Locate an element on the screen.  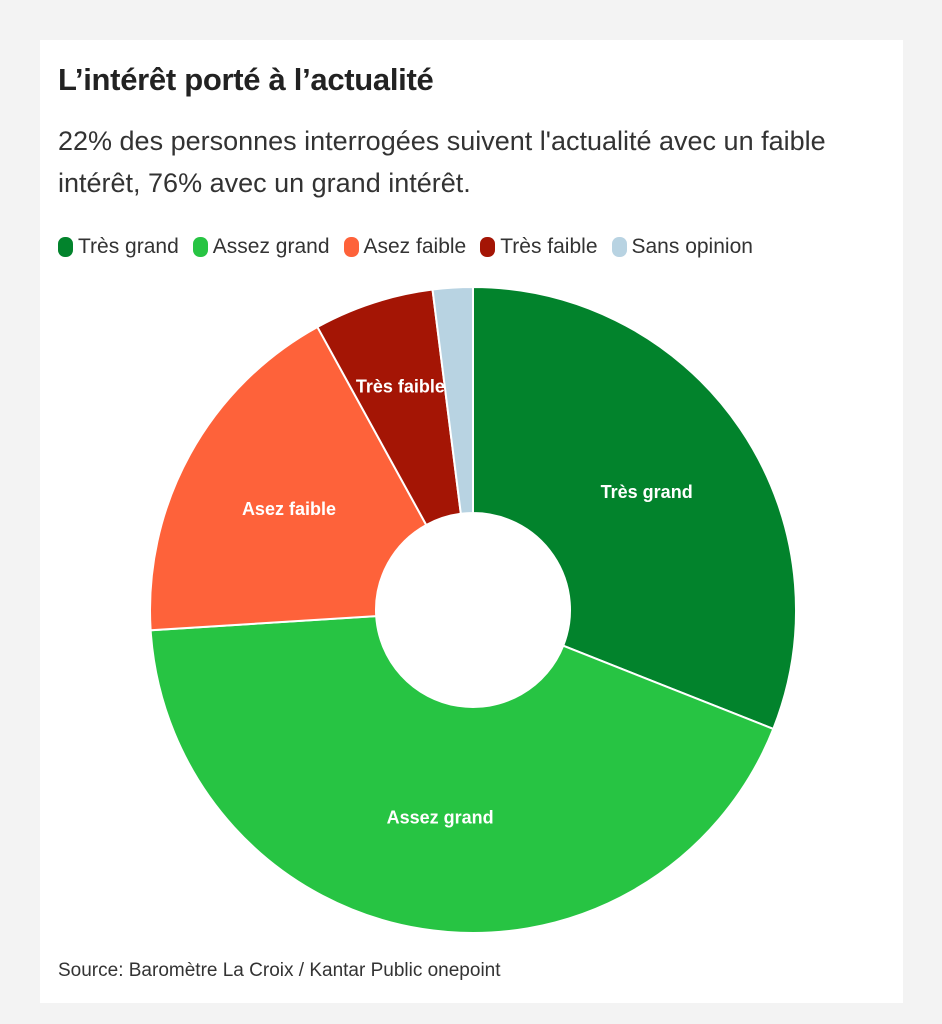
legend-label: Asez faible is located at coordinates (415, 246).